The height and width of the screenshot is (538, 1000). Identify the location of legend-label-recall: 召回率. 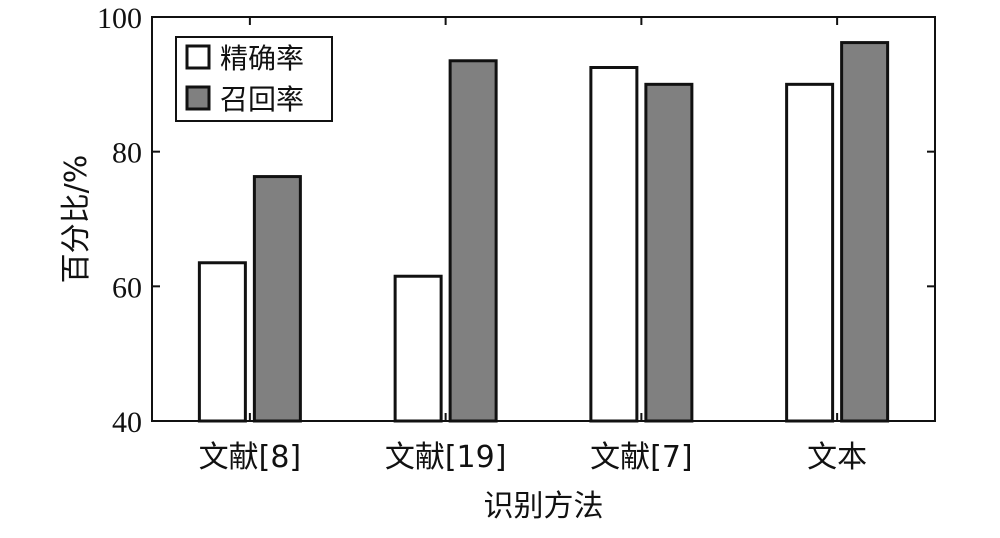
(262, 99).